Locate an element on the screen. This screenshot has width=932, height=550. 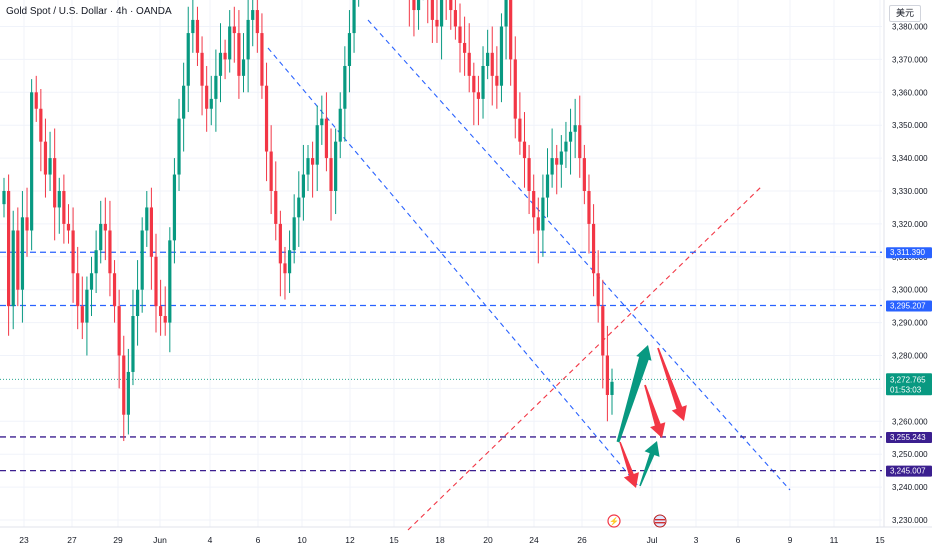
support-1-label-bg is located at coordinates (909, 437).